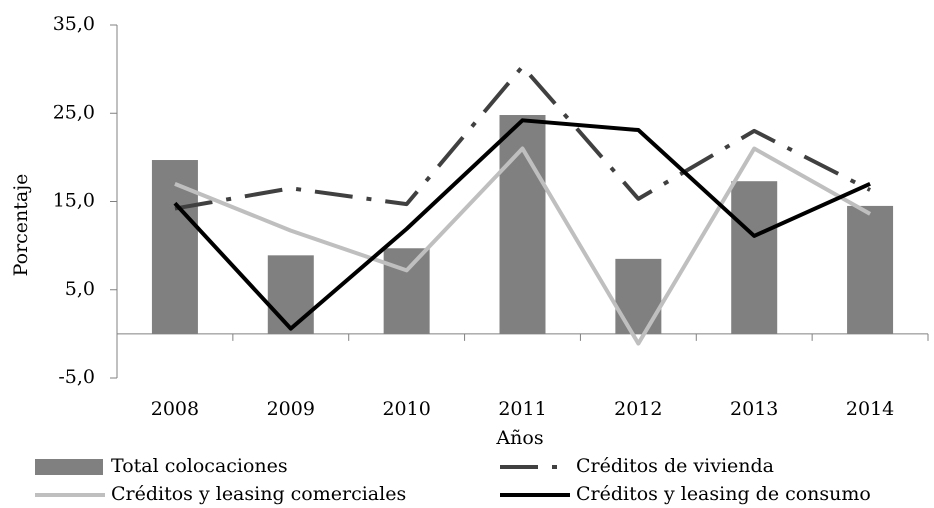 This screenshot has height=508, width=934. Describe the element at coordinates (522, 409) in the screenshot. I see `x-tick-label: 2011` at that location.